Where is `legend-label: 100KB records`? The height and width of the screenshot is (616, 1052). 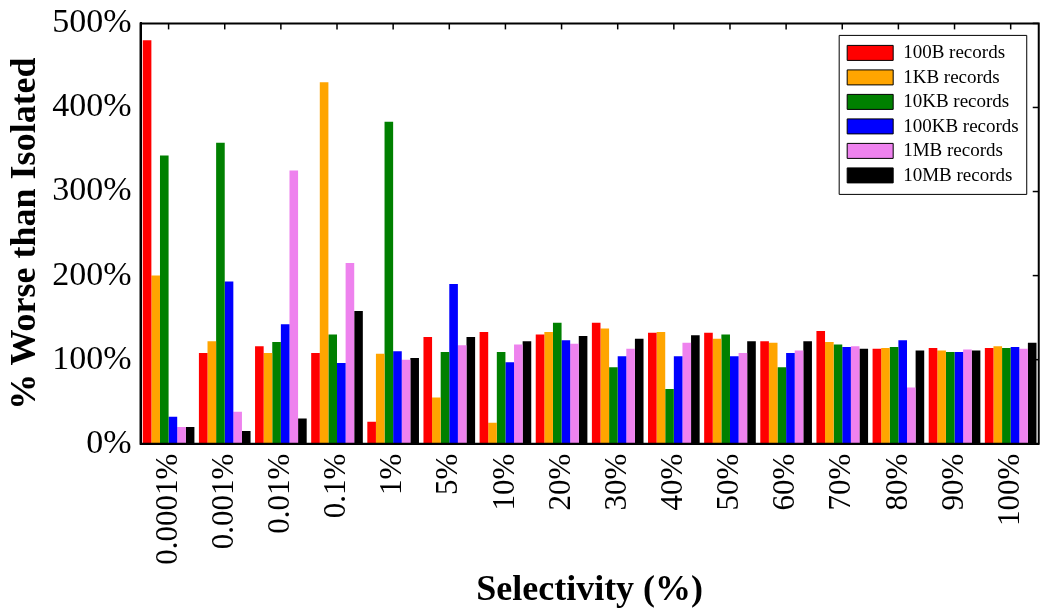 legend-label: 100KB records is located at coordinates (961, 125).